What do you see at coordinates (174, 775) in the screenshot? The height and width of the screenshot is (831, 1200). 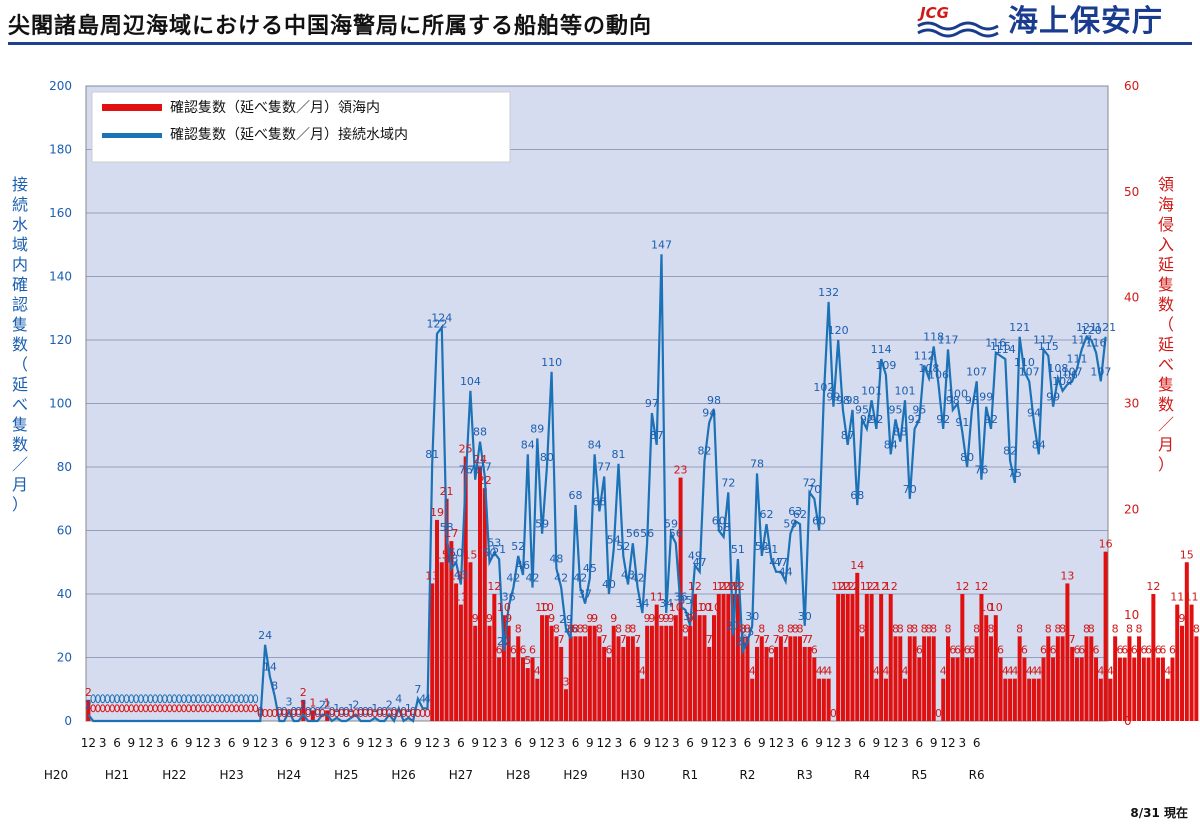 I see `year-label: H22` at bounding box center [174, 775].